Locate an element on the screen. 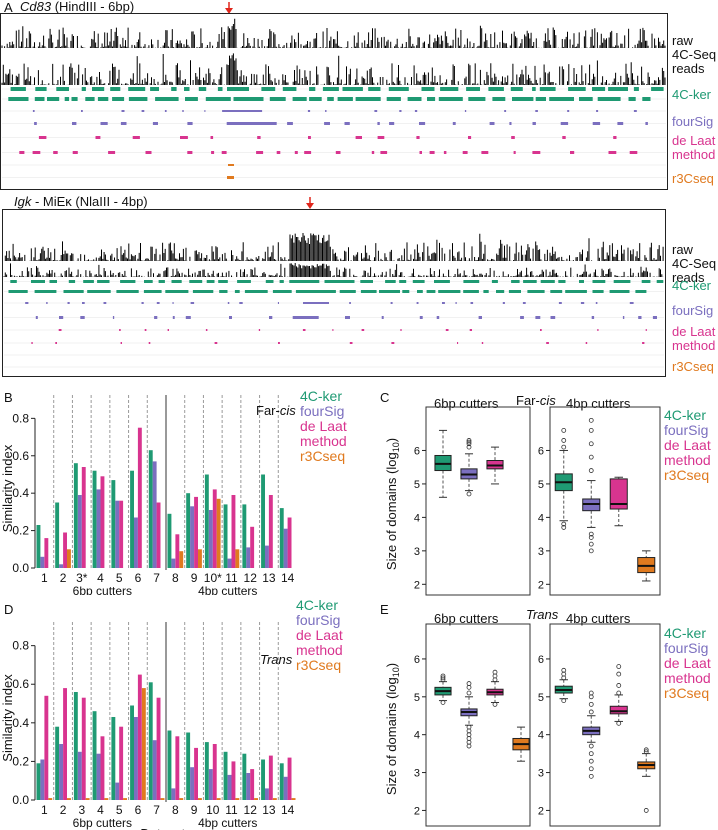 This screenshot has width=718, height=830. legend-d-r3c: r3Cseq is located at coordinates (319, 665).